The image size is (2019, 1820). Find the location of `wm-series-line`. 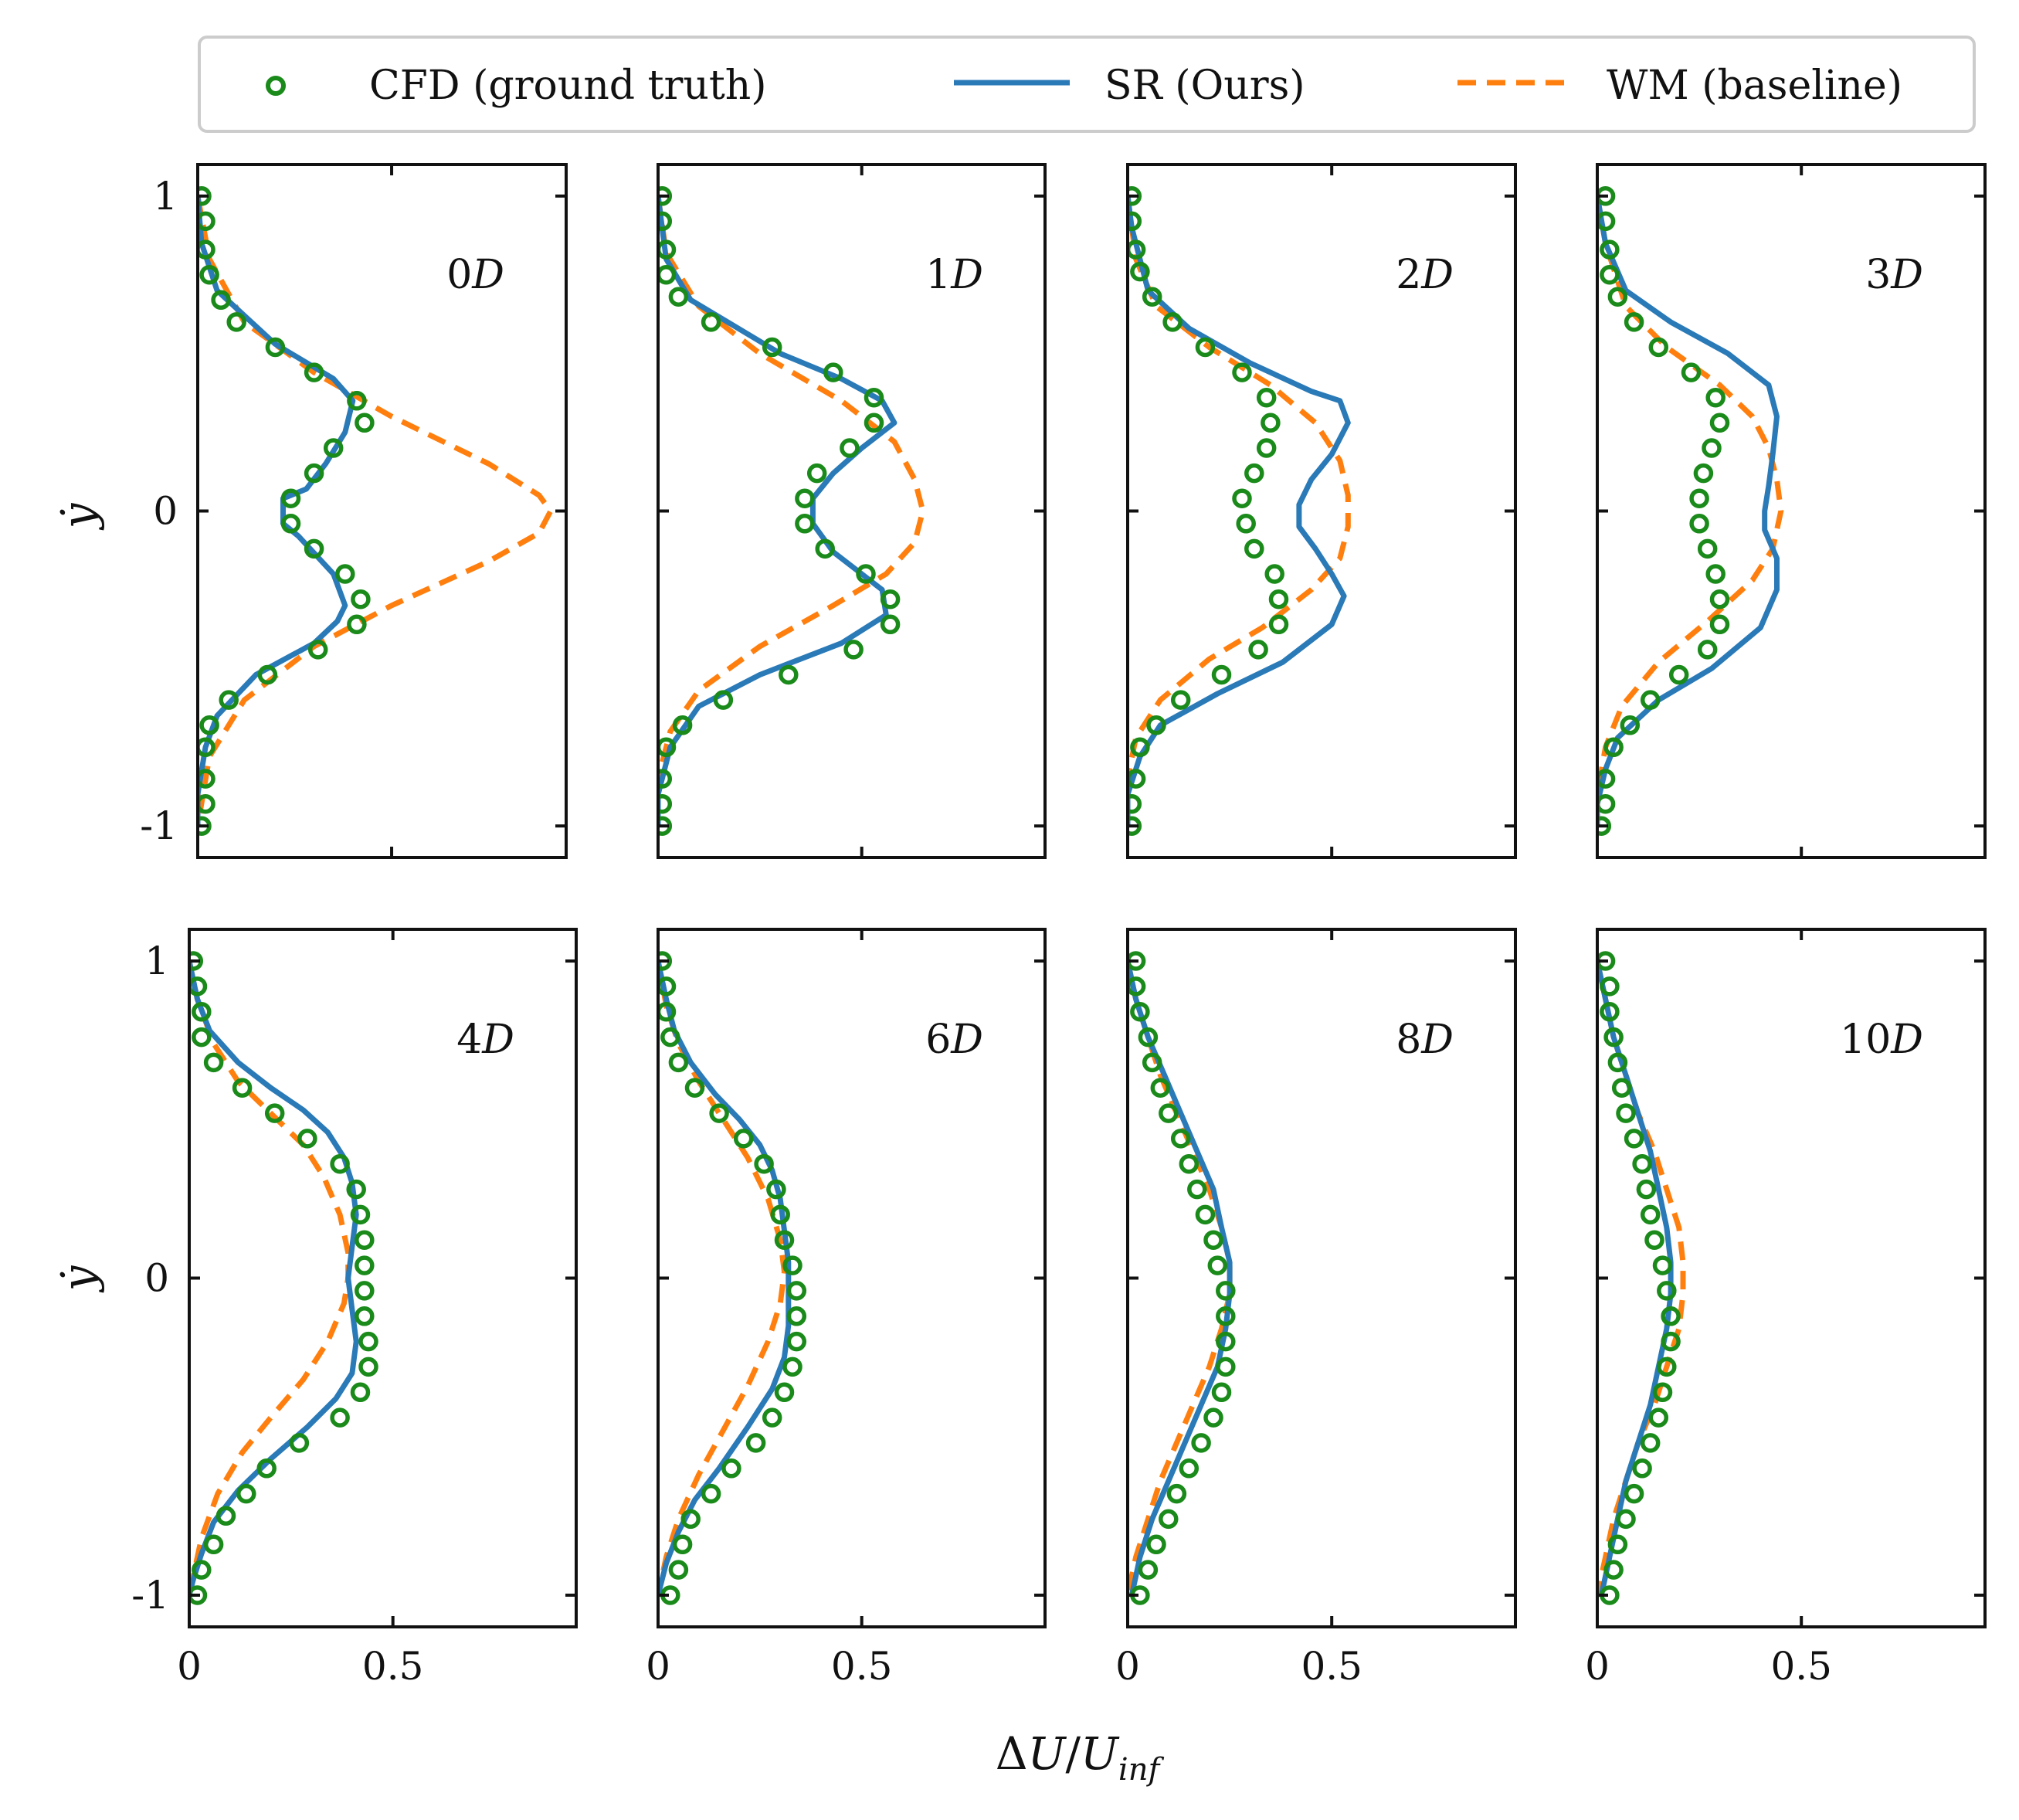

wm-series-line is located at coordinates (792, 511).